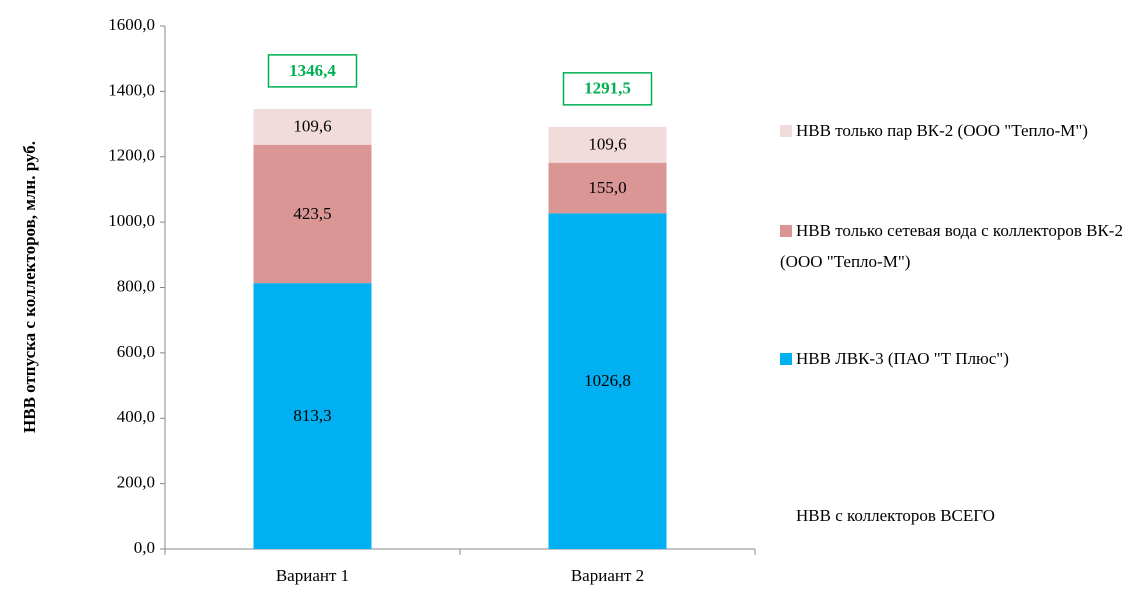  Describe the element at coordinates (942, 130) in the screenshot. I see `legend-label: НВВ только пар ВК-2 (ООО "Тепло-М")` at that location.